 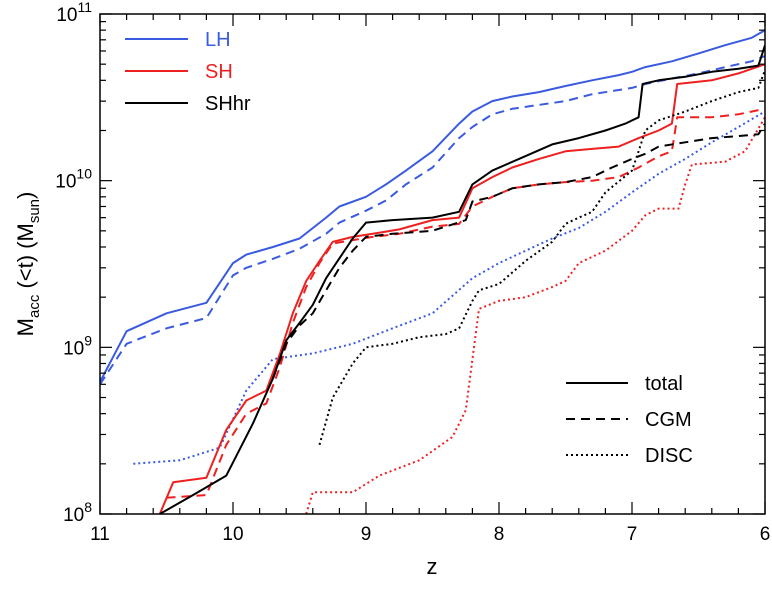 What do you see at coordinates (73, 179) in the screenshot?
I see `y-tick-label: 10¹⁰` at bounding box center [73, 179].